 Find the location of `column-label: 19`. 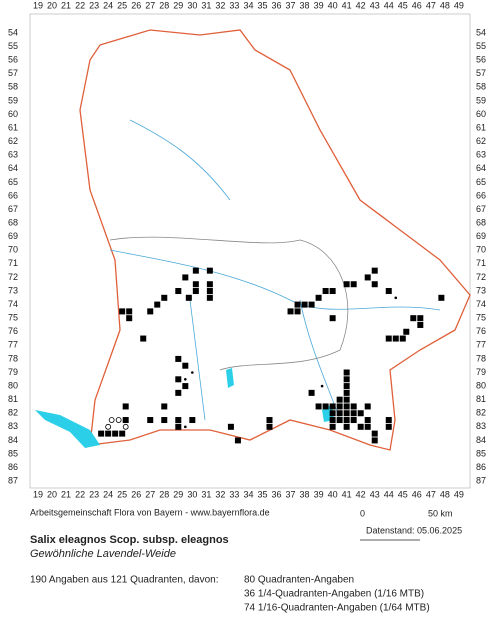

column-label: 19 is located at coordinates (38, 5).